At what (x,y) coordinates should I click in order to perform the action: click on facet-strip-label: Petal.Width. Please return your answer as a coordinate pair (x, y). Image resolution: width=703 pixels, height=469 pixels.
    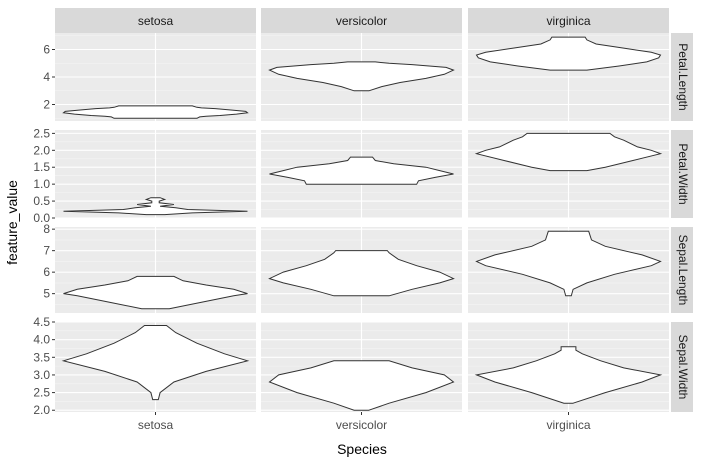
    Looking at the image, I should click on (683, 173).